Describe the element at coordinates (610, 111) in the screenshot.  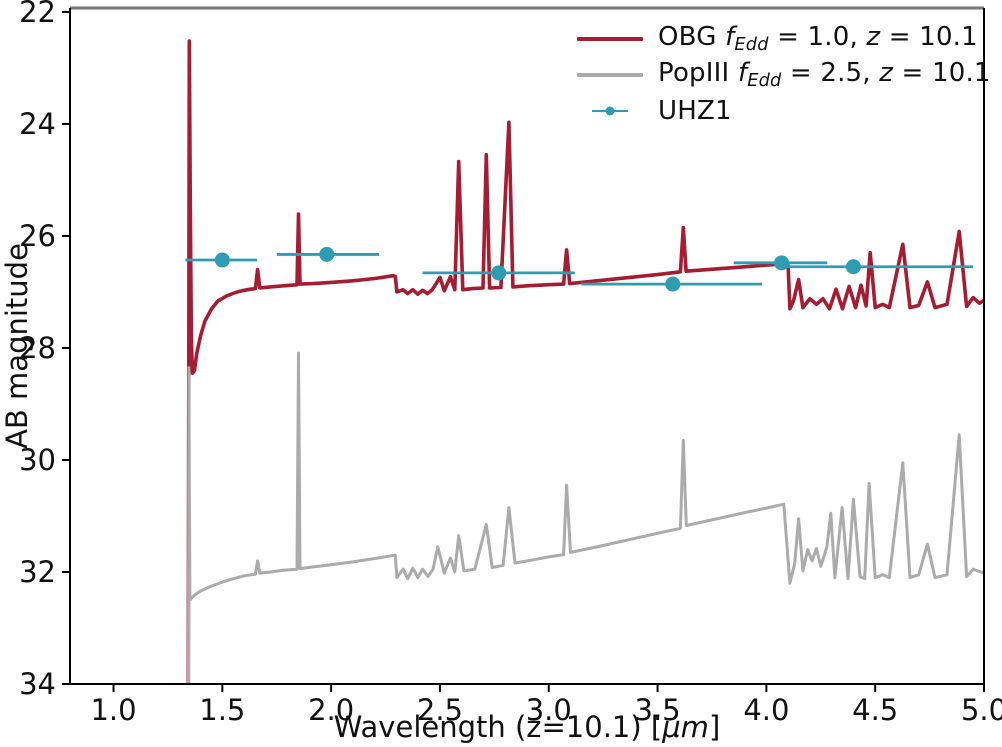
I see `legend-uhz1-marker-icon` at that location.